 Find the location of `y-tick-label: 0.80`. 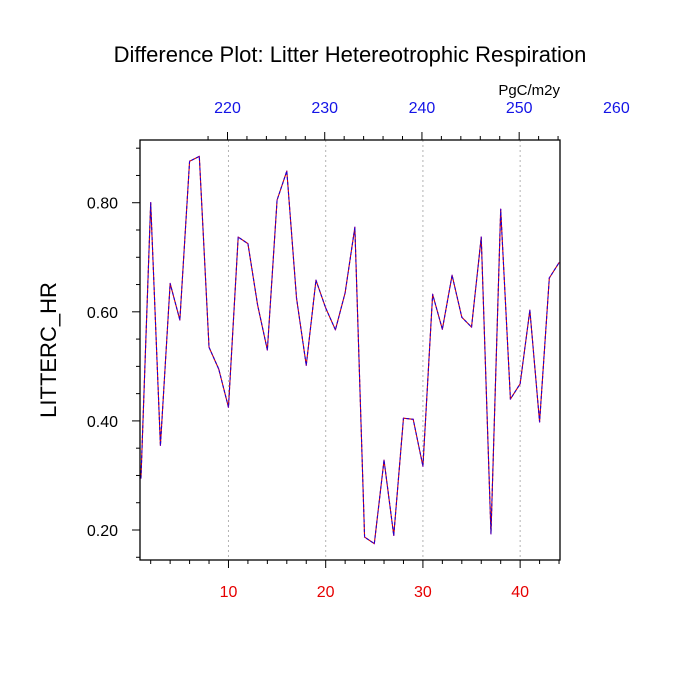

y-tick-label: 0.80 is located at coordinates (102, 204).